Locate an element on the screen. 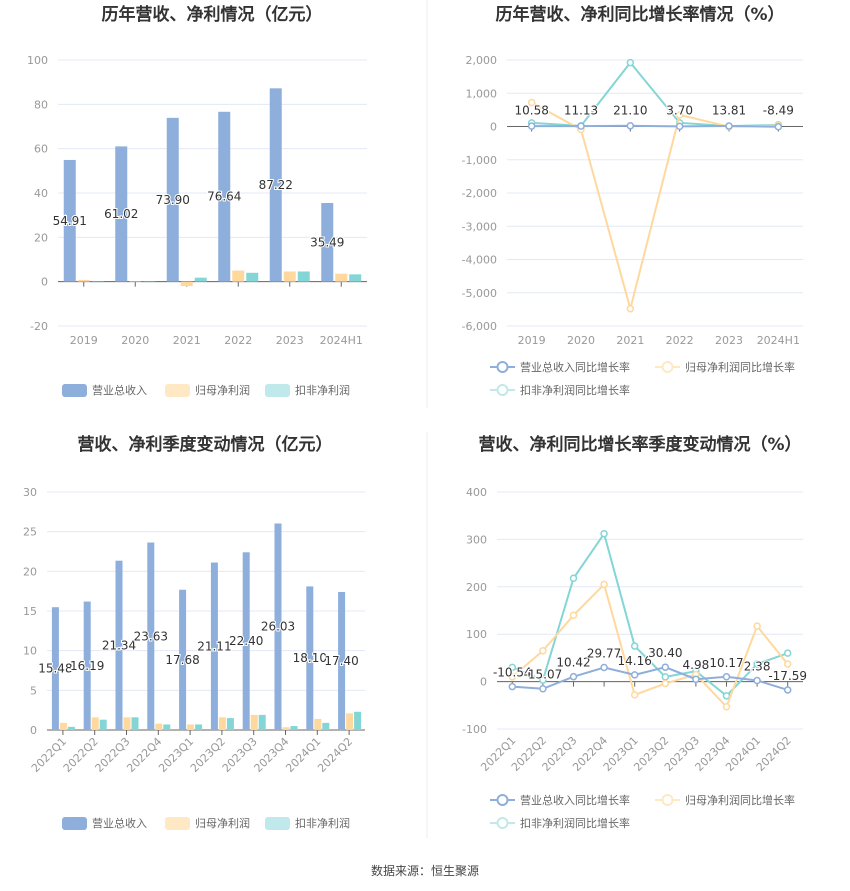 This screenshot has width=850, height=891. y-tick-label: 20 is located at coordinates (41, 237).